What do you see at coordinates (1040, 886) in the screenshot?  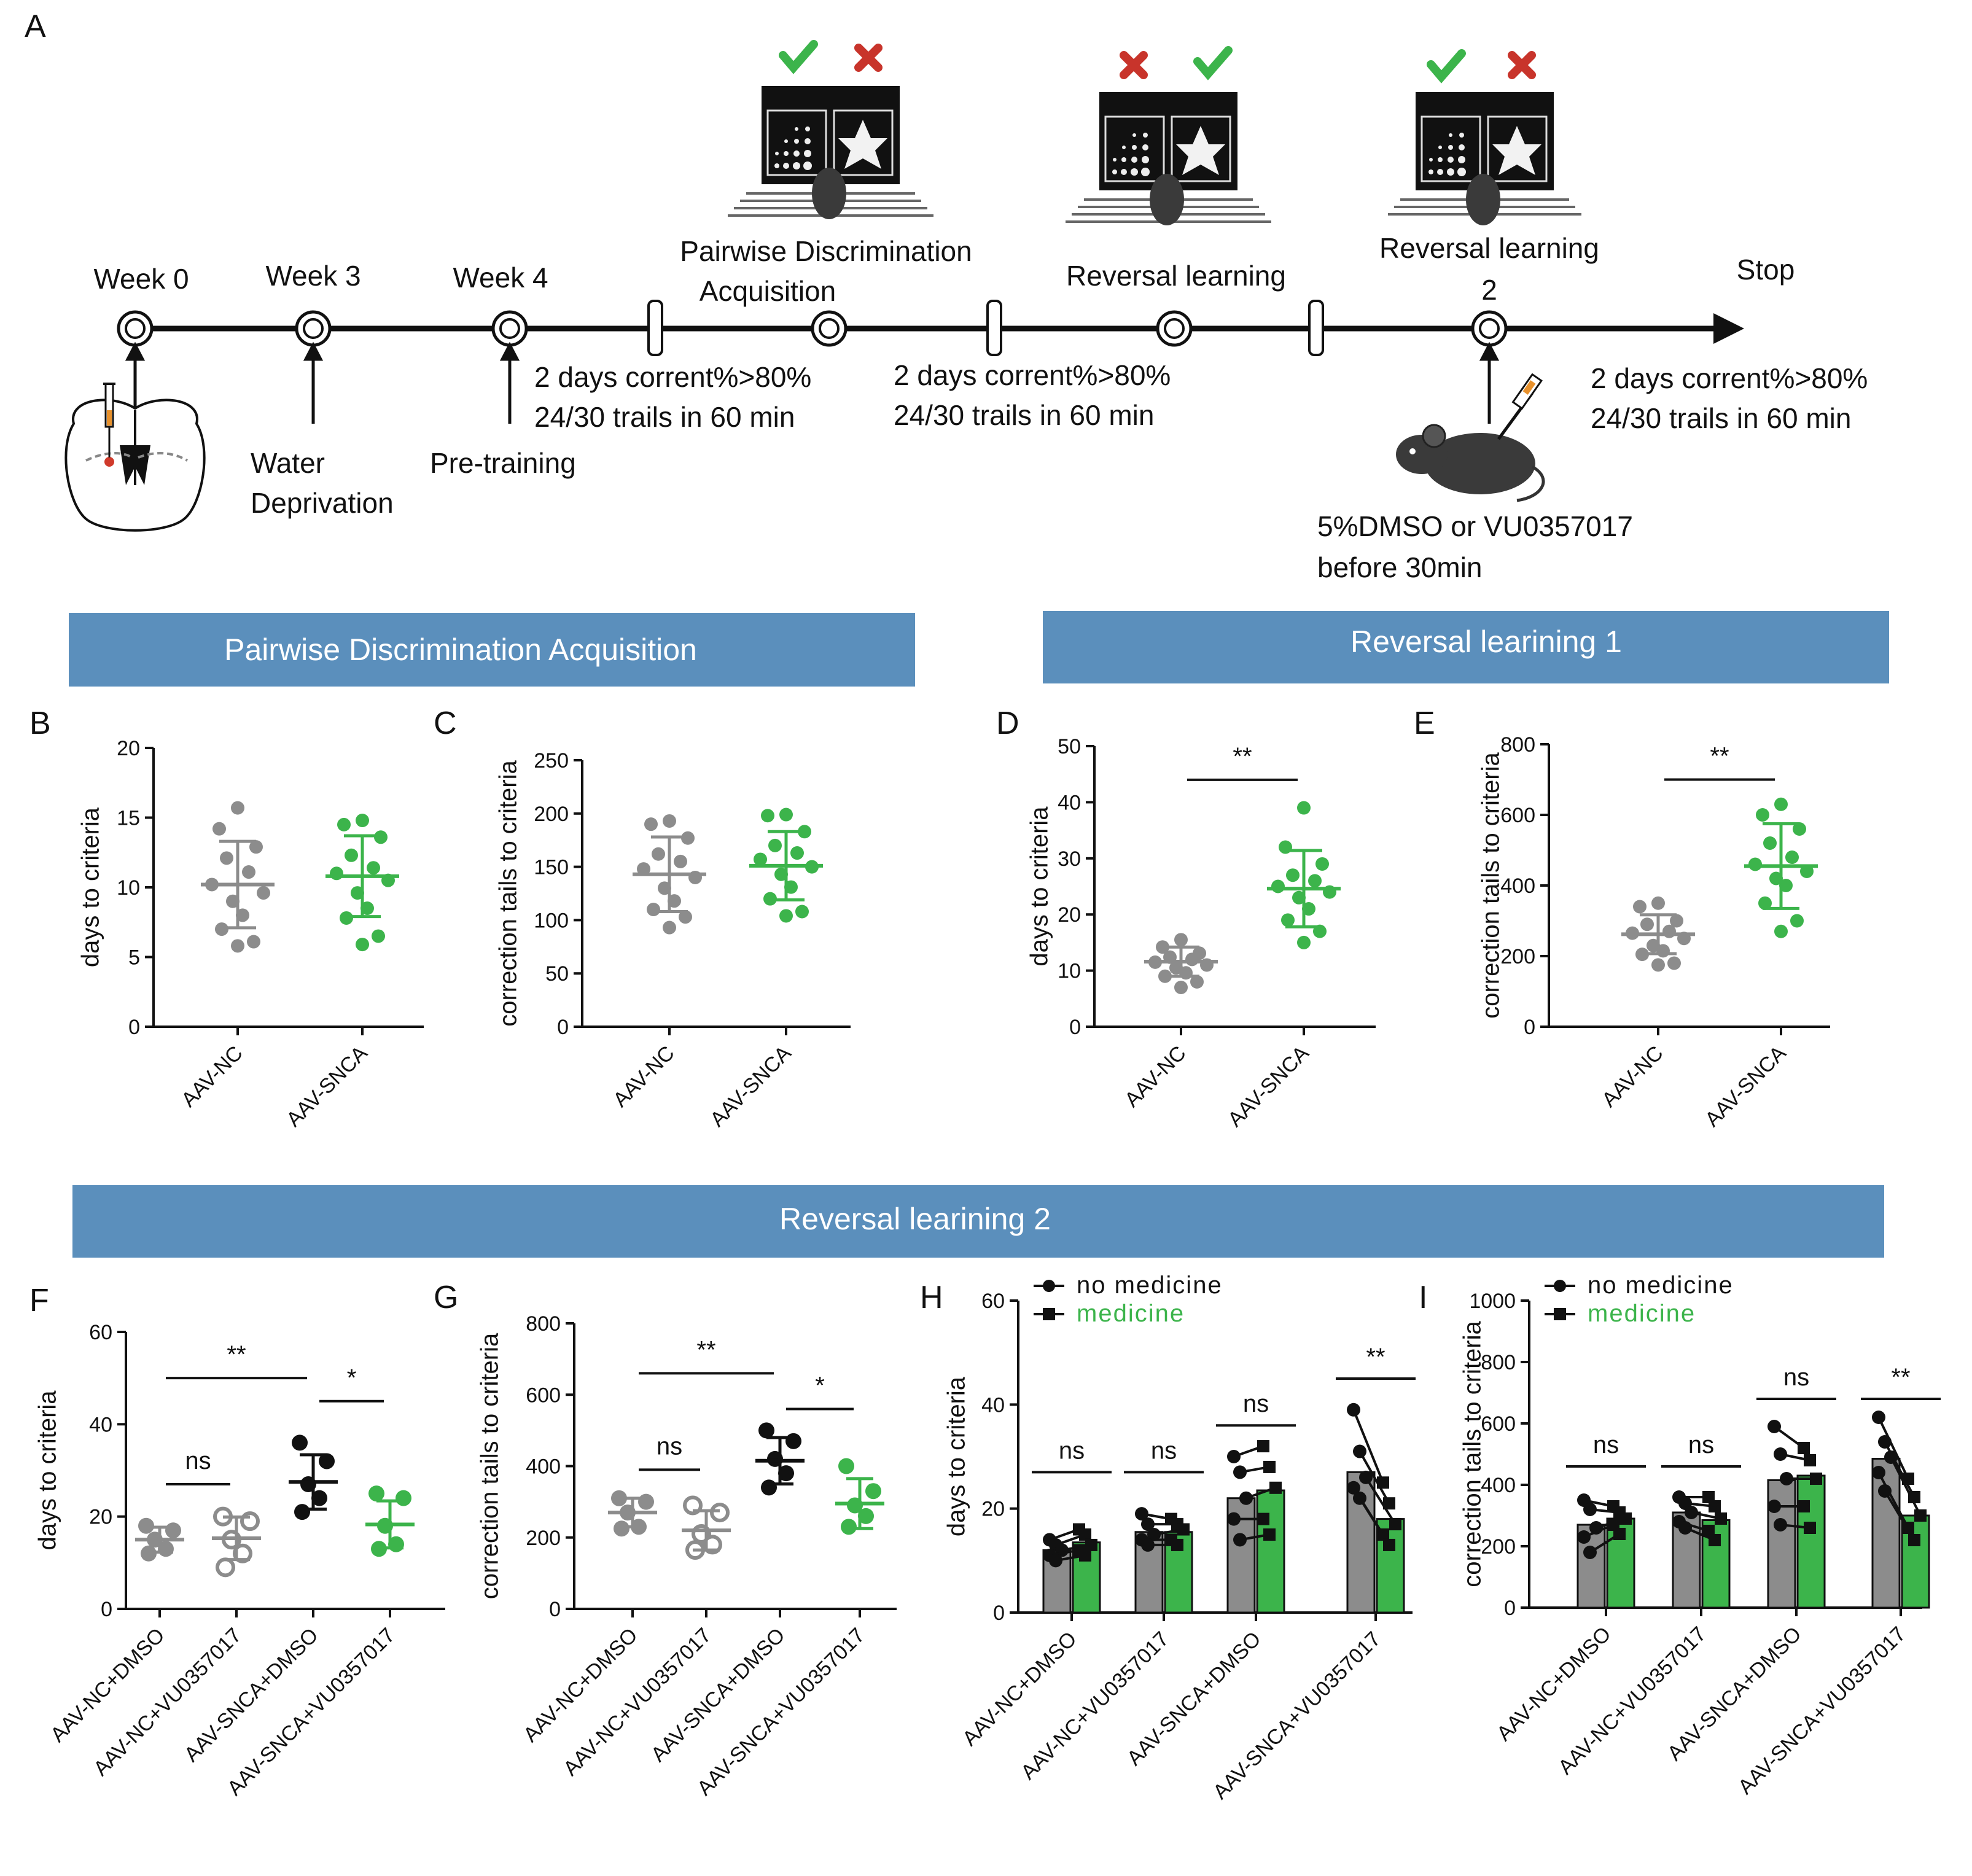 I see `y-axis-label: days to criteria` at bounding box center [1040, 886].